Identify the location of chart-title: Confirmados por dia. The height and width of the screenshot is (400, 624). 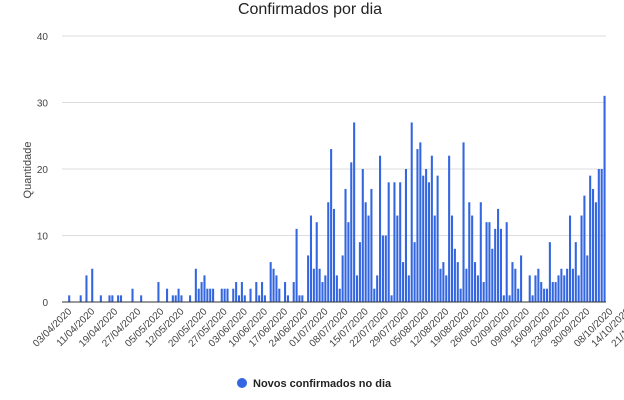
(310, 9).